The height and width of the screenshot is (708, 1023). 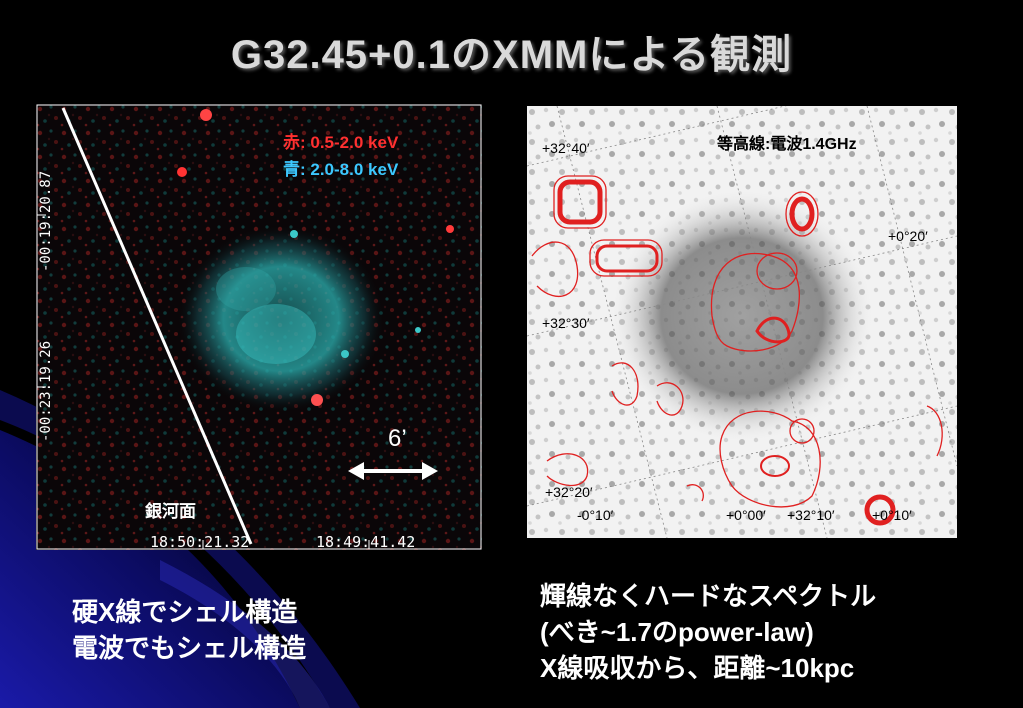 I want to click on galactic-plane-label: 銀河面, so click(x=170, y=511).